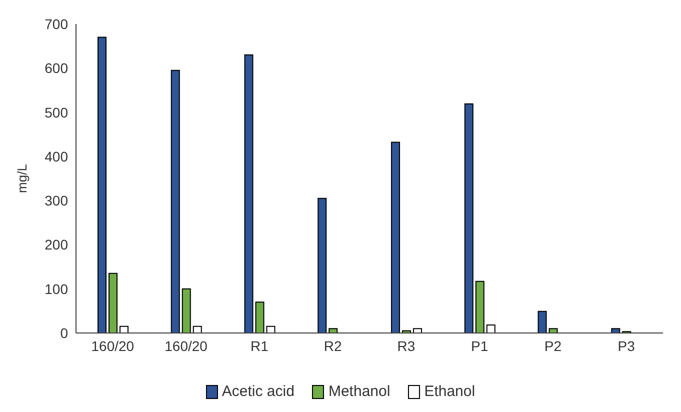  Describe the element at coordinates (56, 156) in the screenshot. I see `y-tick-label: 400` at that location.